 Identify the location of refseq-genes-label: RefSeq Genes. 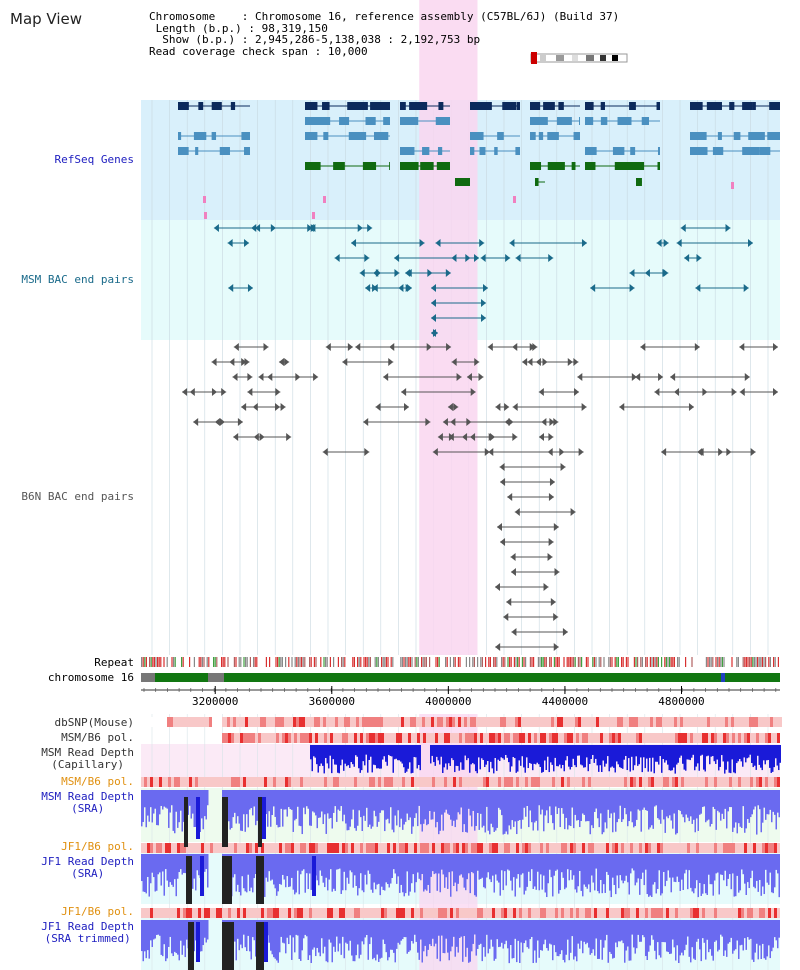
(94, 159).